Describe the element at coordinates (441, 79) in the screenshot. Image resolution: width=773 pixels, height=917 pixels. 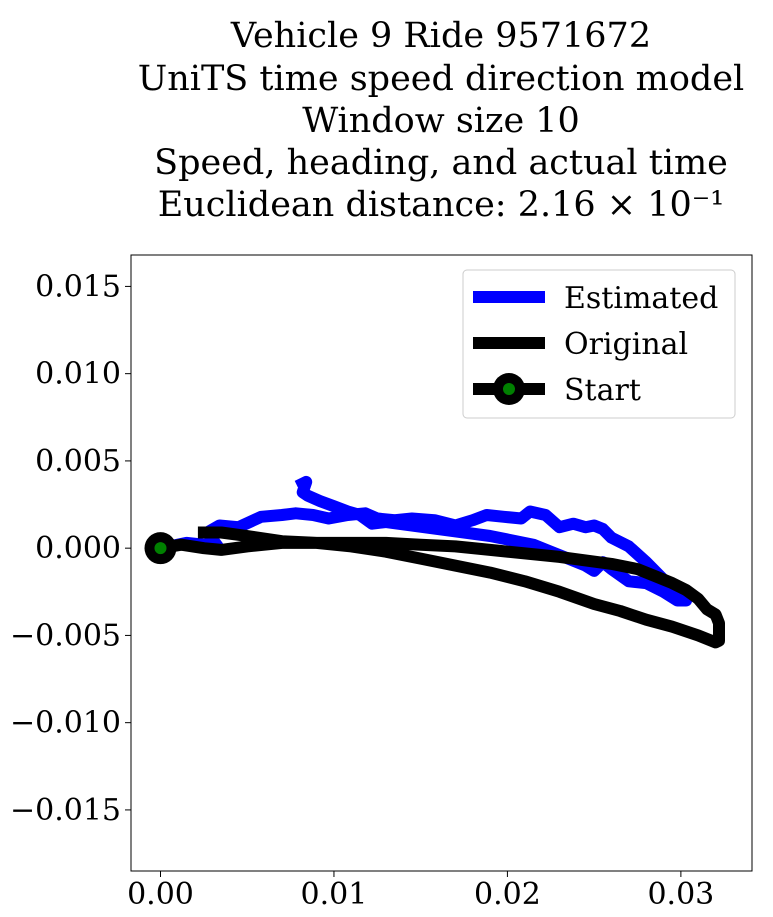
I see `title-line-2: UniTS time speed direction model` at that location.